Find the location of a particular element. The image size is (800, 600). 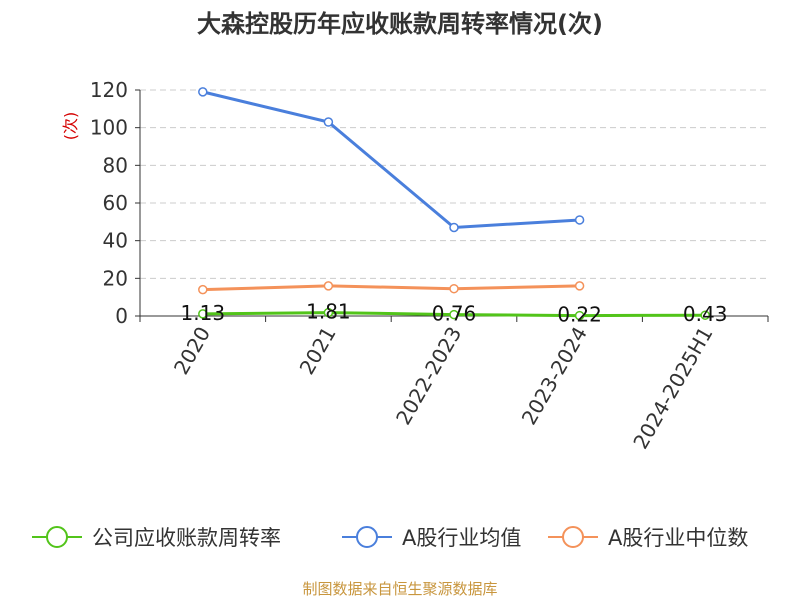

x-tick-label: 2023-2024 is located at coordinates (554, 376).